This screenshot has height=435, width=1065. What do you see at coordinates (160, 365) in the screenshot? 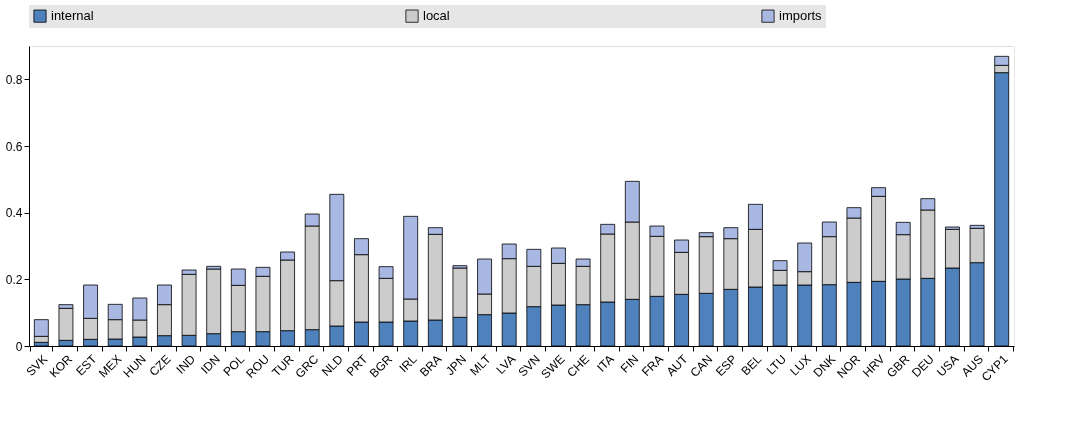
I see `x-tick-label: CZE` at bounding box center [160, 365].